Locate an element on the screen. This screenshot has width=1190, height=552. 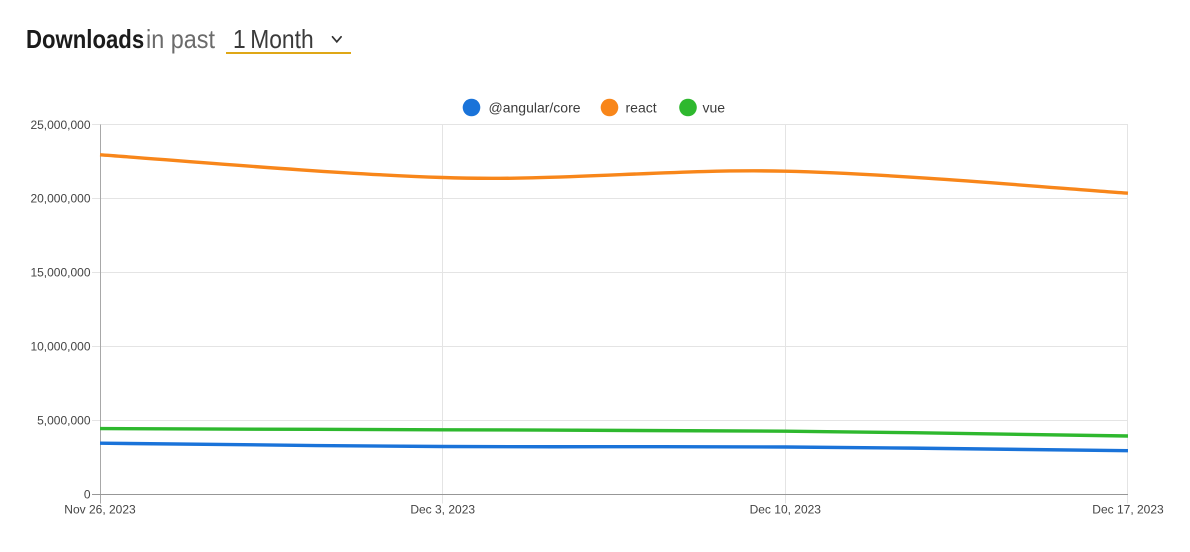
svg-text: 0 is located at coordinates (87, 494).